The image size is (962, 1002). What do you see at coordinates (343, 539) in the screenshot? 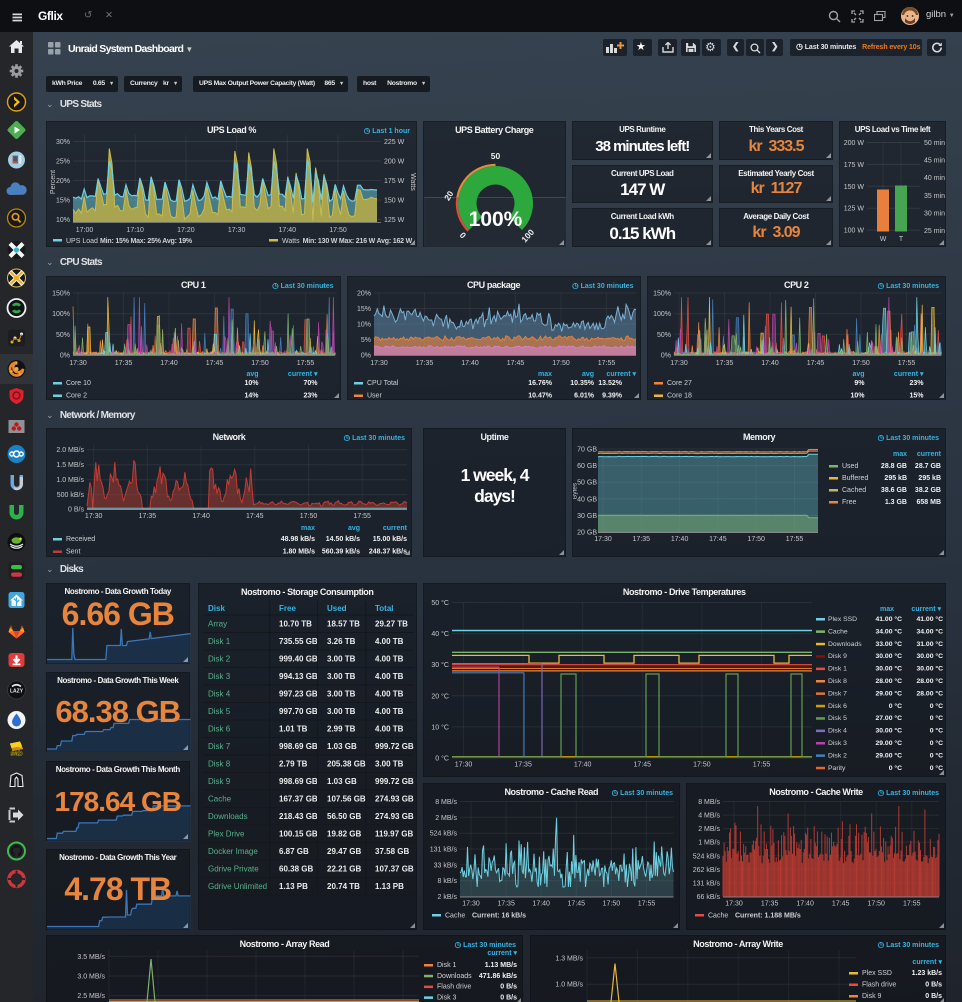
I see `svg-text: 14.50 kB/s` at bounding box center [343, 539].